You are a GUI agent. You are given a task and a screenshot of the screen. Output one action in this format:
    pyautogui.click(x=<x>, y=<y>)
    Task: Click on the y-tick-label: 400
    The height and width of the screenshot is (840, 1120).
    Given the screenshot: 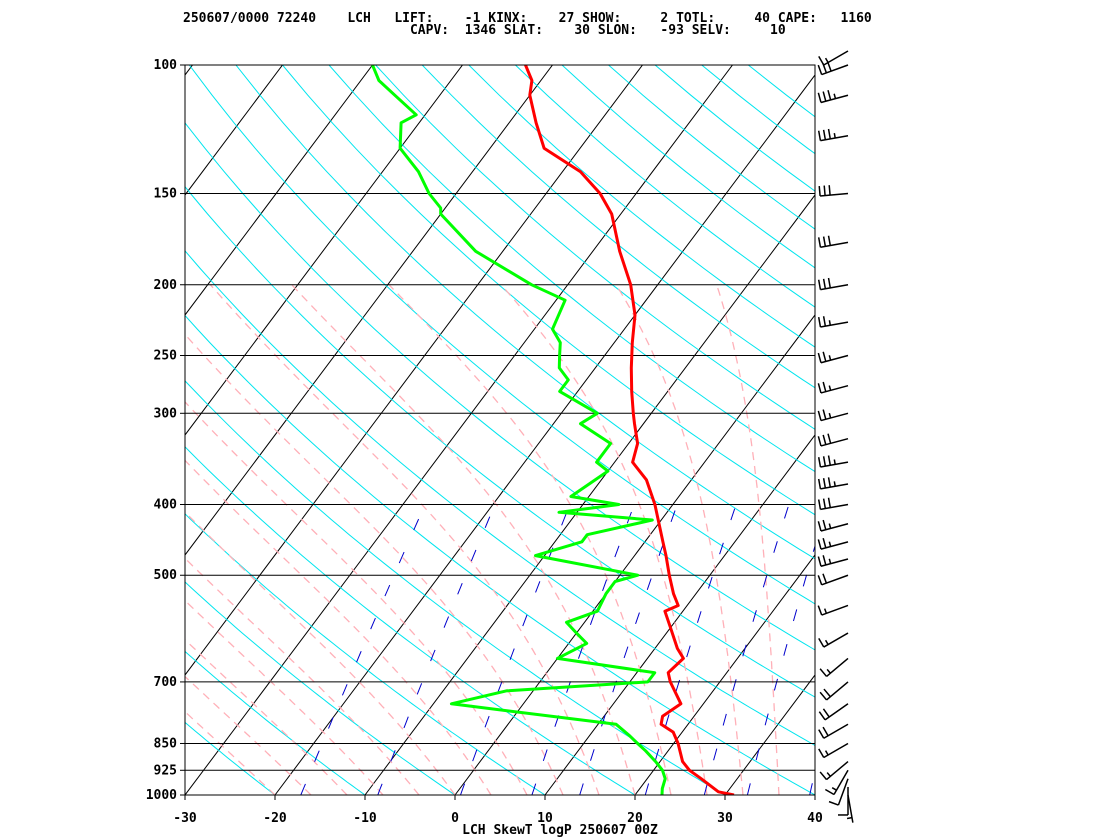 What is the action you would take?
    pyautogui.click(x=166, y=505)
    